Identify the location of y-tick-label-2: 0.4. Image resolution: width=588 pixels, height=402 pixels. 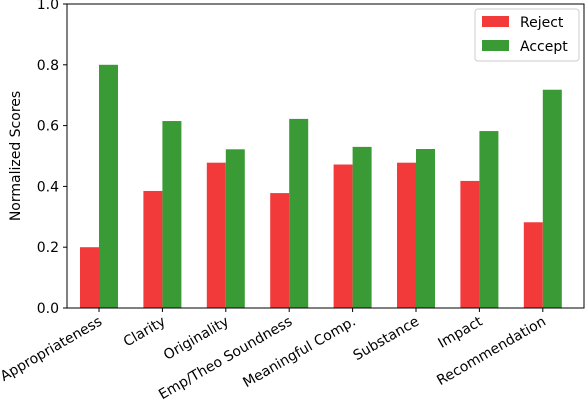
(48, 187).